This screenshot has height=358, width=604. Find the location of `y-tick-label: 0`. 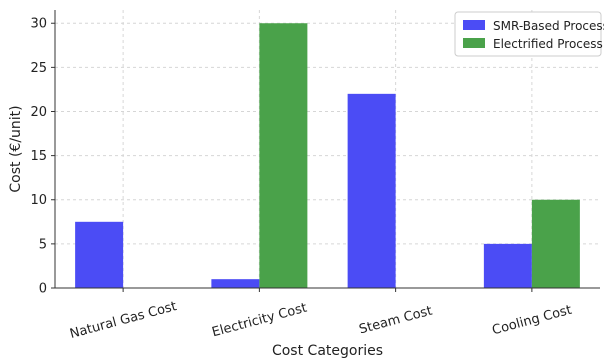

y-tick-label: 0 is located at coordinates (43, 289).